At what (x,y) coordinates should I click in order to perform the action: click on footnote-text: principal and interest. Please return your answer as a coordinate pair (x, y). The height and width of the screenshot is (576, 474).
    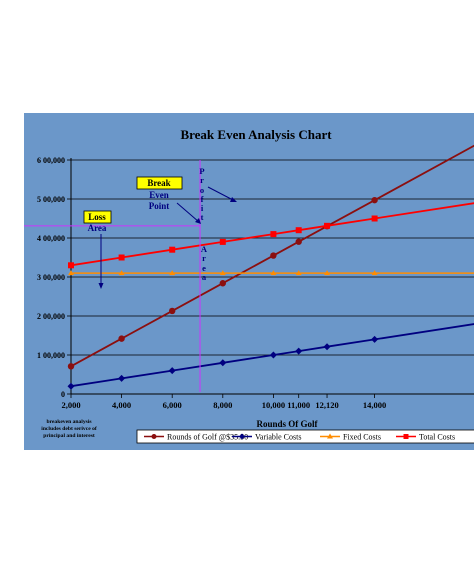
    Looking at the image, I should click on (69, 436).